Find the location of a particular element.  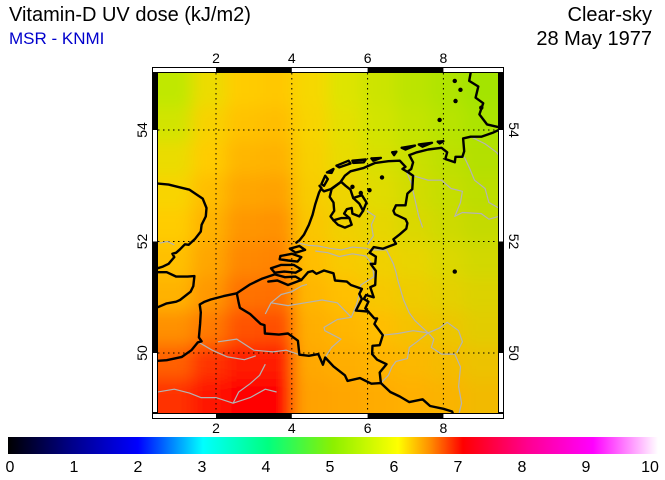

river-elbe is located at coordinates (484, 146).